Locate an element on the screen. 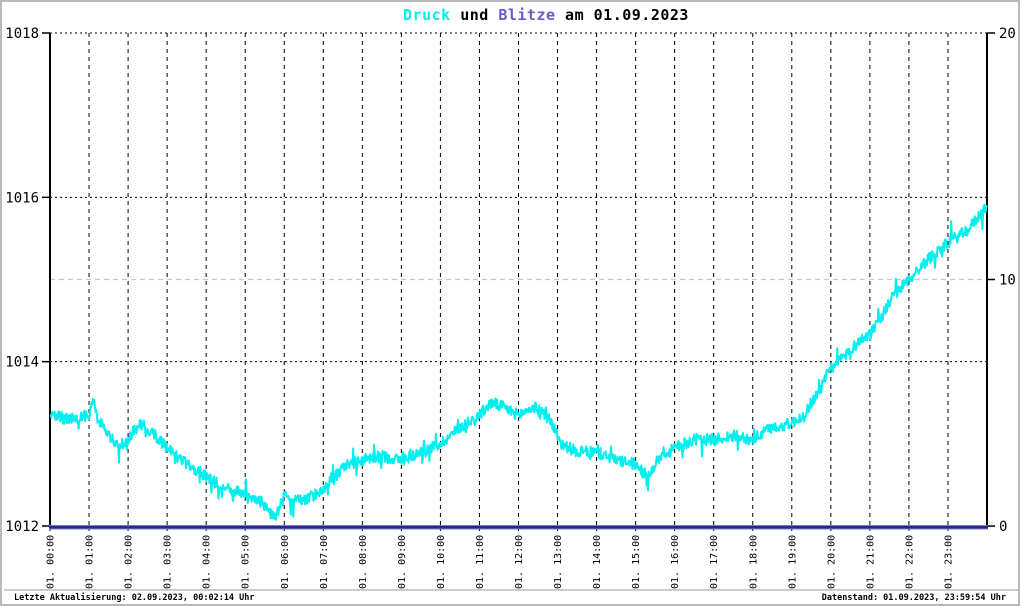  x-tick-label: 01. 09:00 is located at coordinates (402, 562).